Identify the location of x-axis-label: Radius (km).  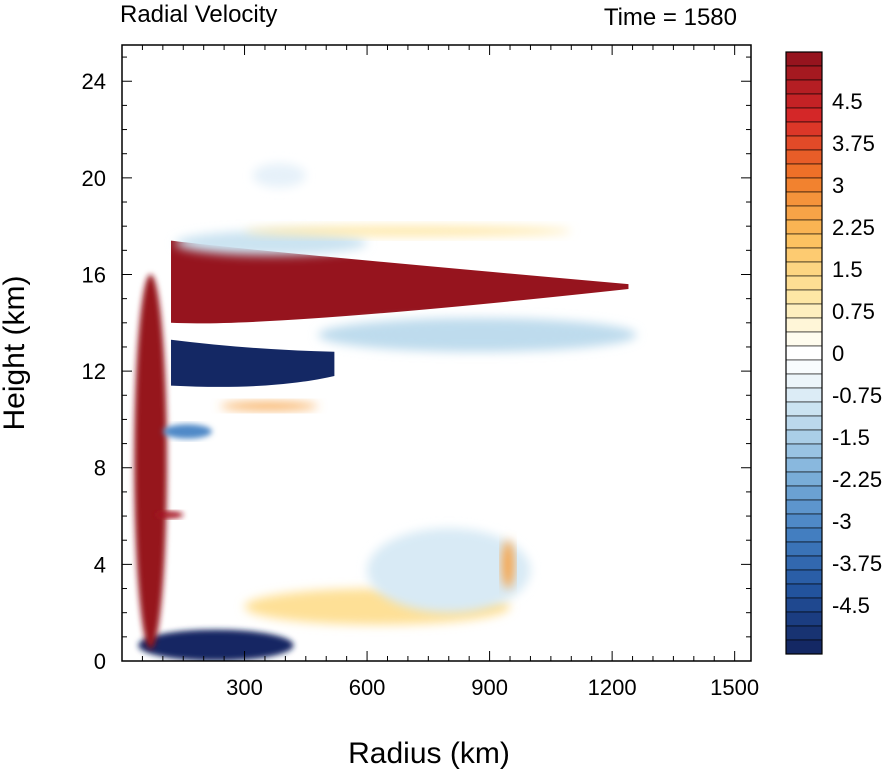
(429, 753).